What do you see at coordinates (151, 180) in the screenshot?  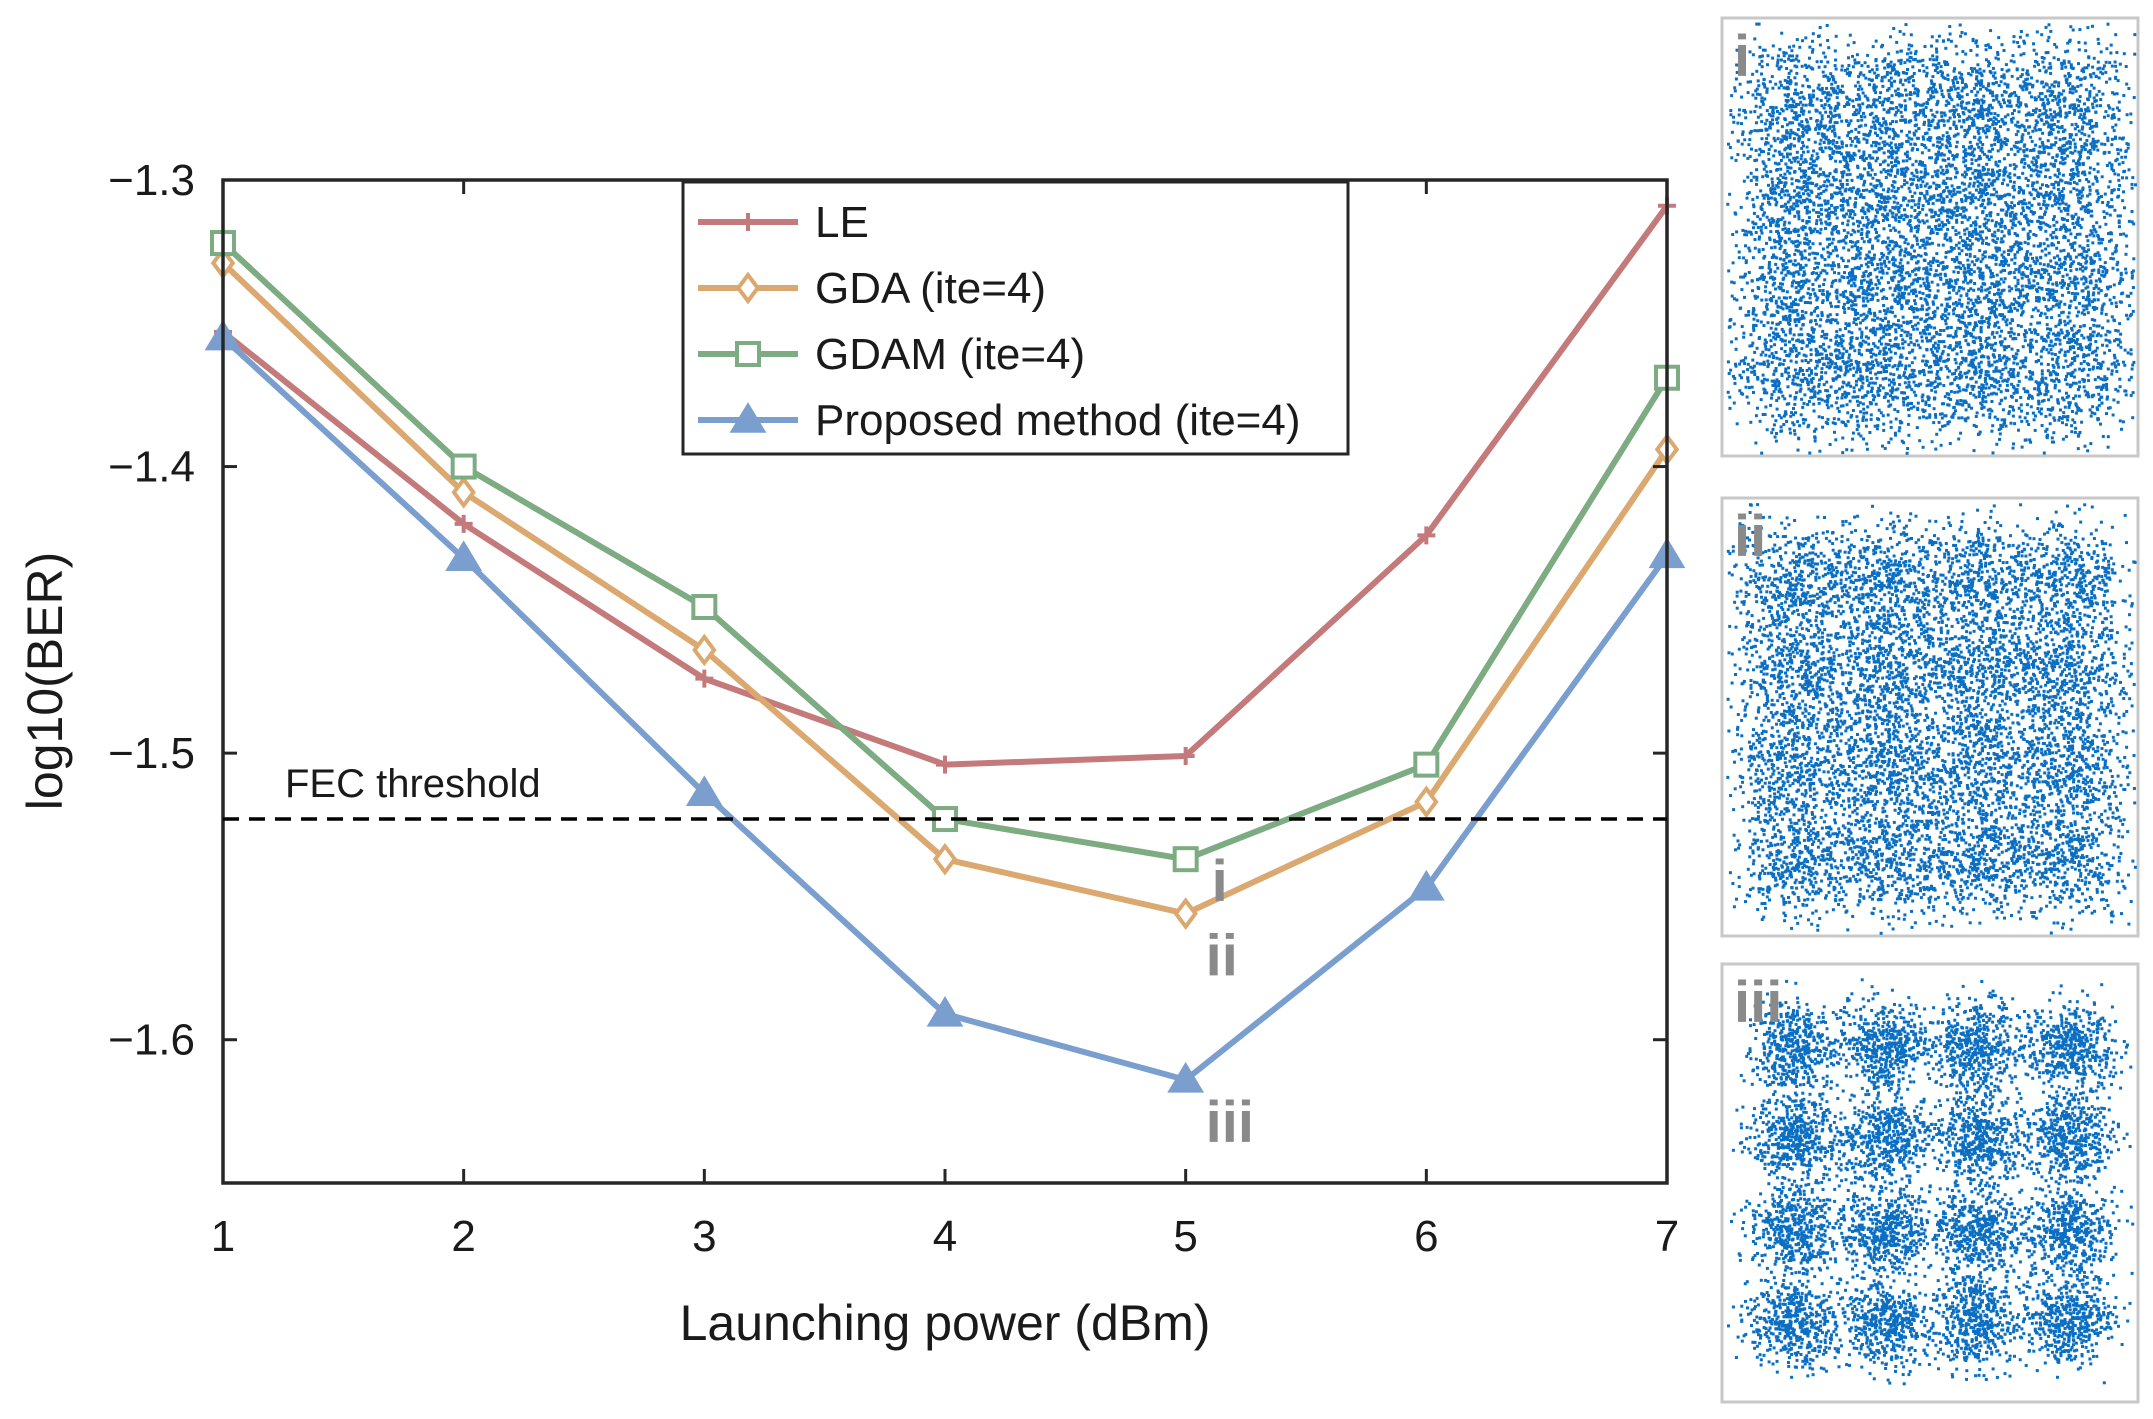 I see `y-tick-label-0: −1.3` at bounding box center [151, 180].